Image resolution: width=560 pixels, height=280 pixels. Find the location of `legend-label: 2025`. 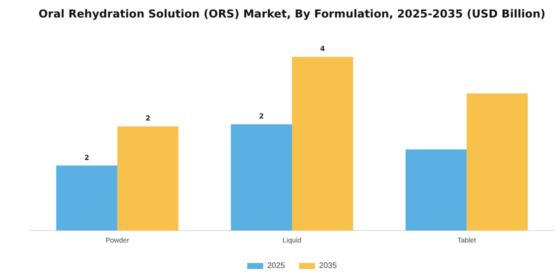

legend-label: 2025 is located at coordinates (276, 265).